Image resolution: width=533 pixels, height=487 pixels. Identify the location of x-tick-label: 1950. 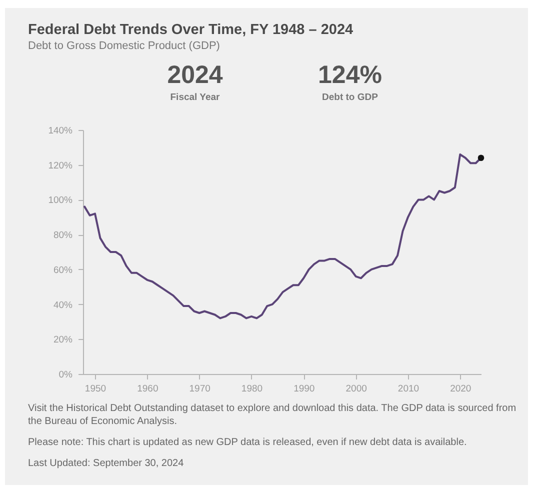
(95, 389).